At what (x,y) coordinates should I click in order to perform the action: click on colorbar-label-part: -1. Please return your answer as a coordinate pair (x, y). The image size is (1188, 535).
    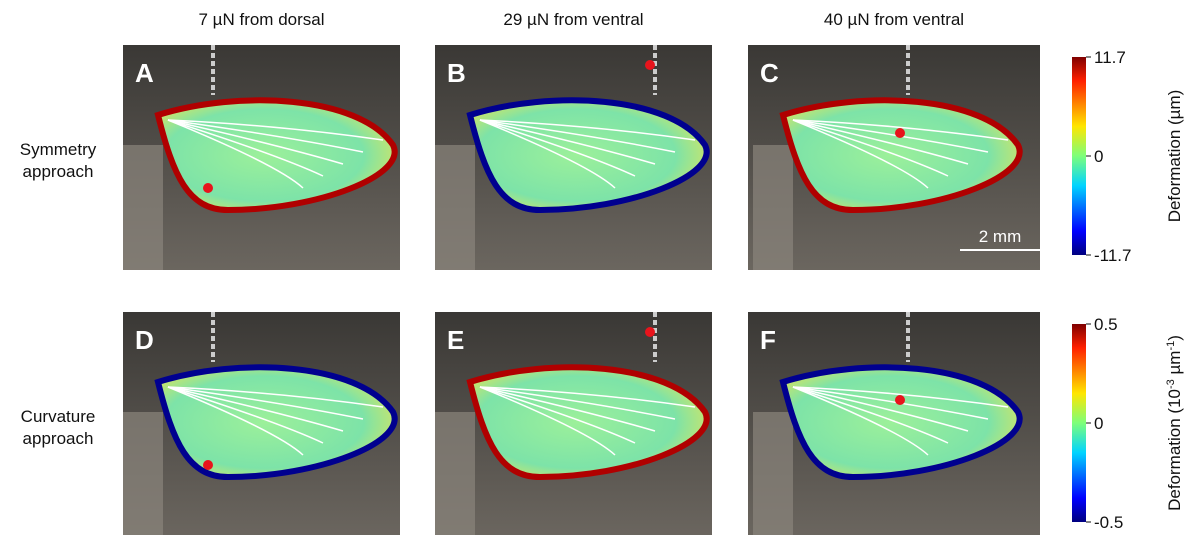
    Looking at the image, I should click on (1171, 346).